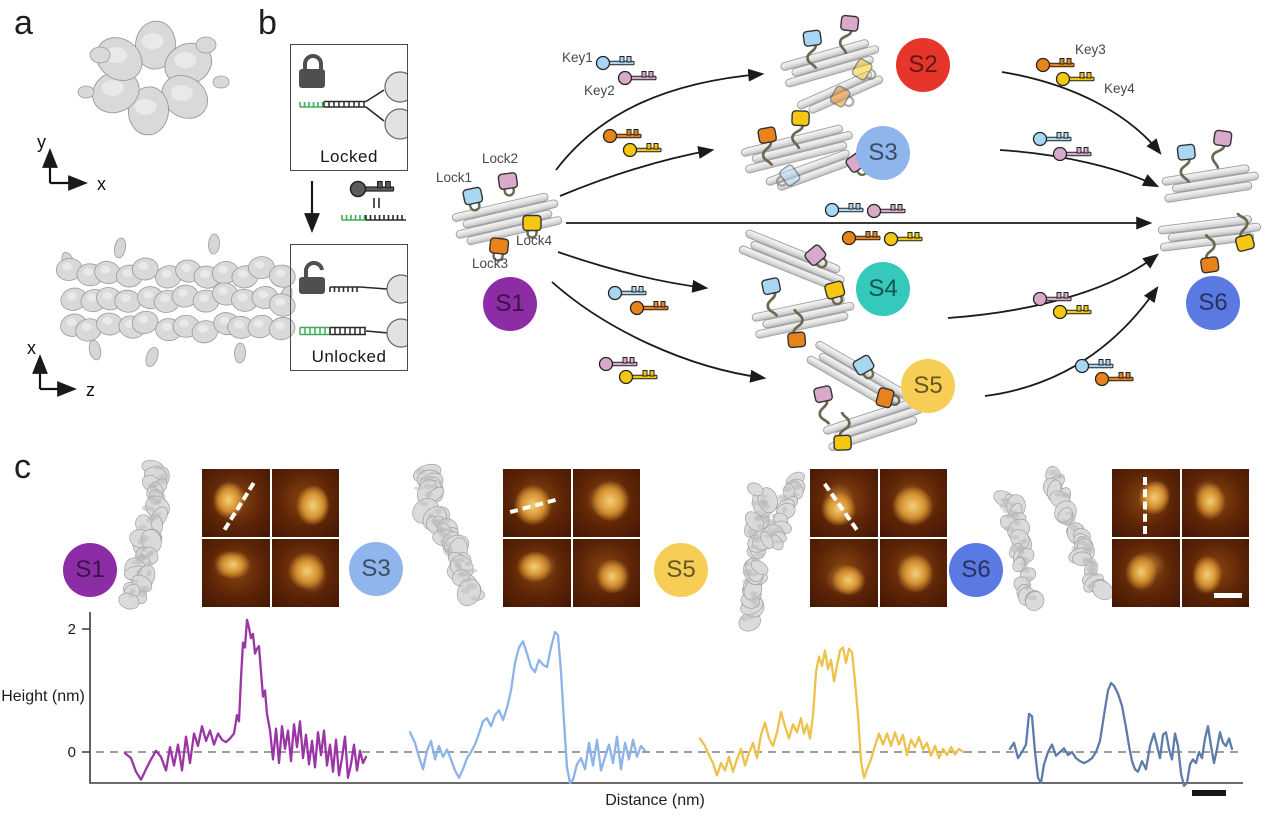 The image size is (1268, 818). Describe the element at coordinates (153, 78) in the screenshot. I see `structure-top-view` at that location.